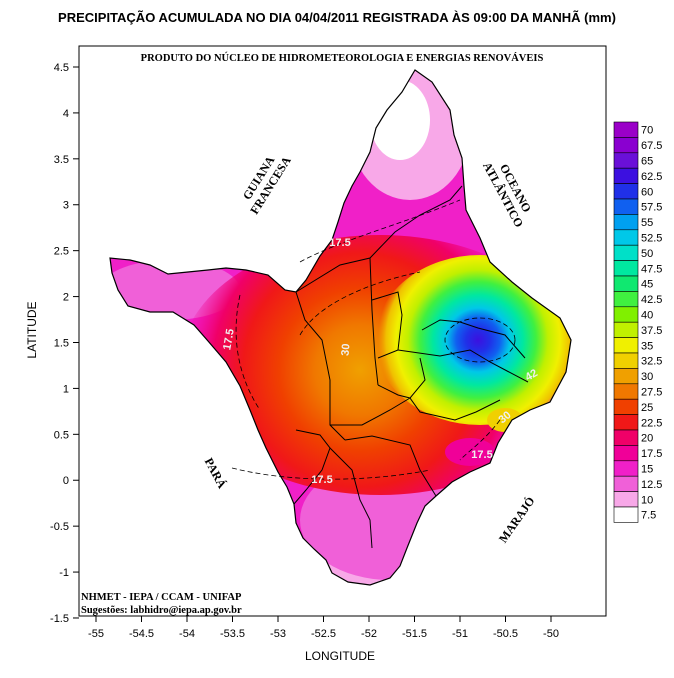  Describe the element at coordinates (59, 527) in the screenshot. I see `y-tick-label: -0.5` at that location.